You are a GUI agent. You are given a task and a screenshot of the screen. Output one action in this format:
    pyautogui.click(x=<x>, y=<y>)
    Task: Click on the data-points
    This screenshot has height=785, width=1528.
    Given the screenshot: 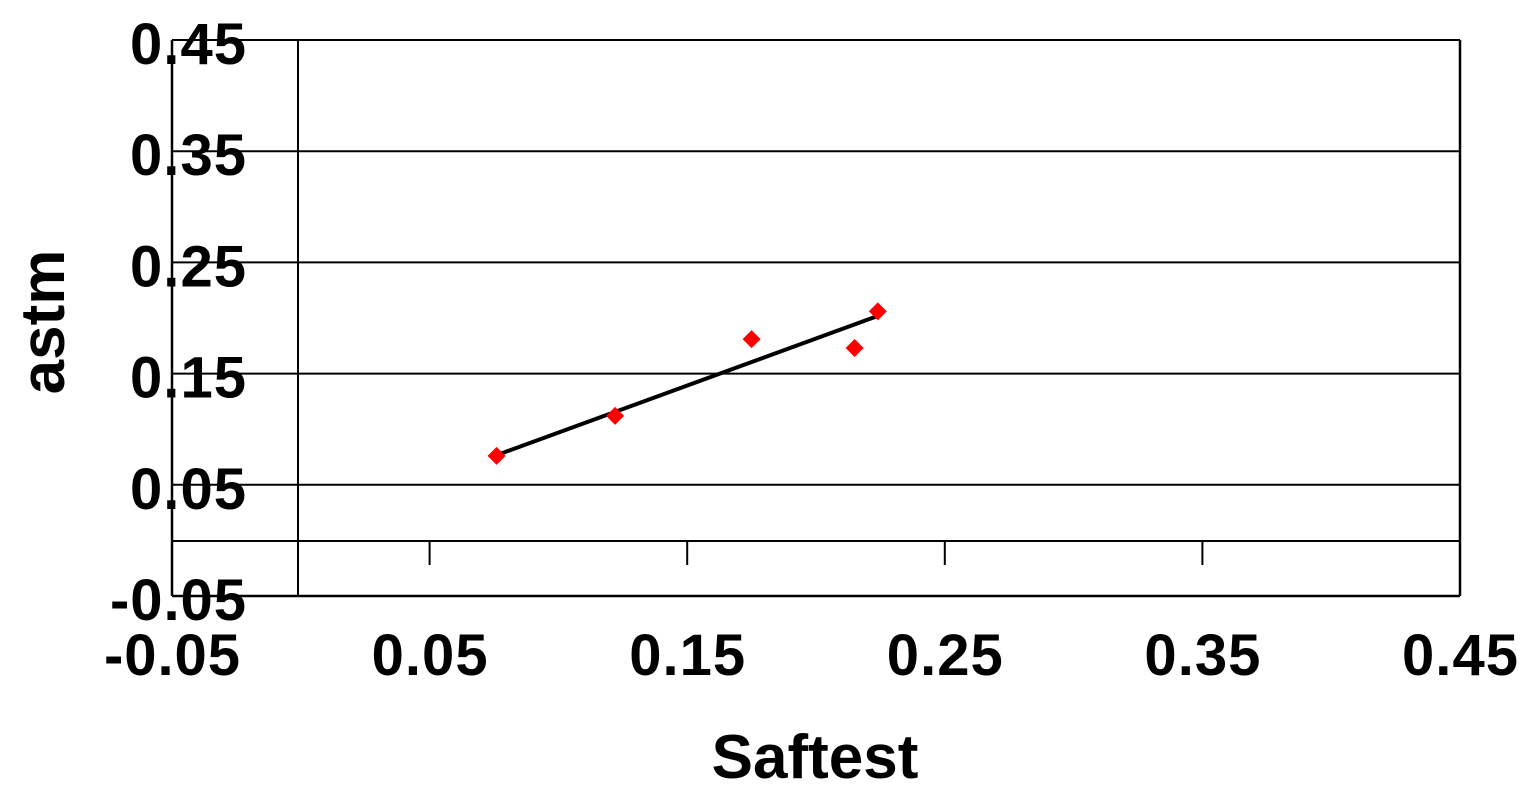 What is the action you would take?
    pyautogui.click(x=687, y=383)
    